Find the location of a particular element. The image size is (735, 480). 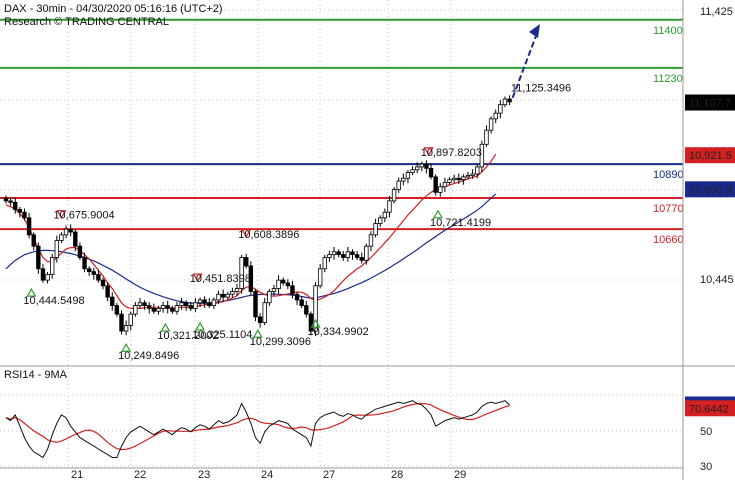

level-label: 10890 is located at coordinates (668, 175).